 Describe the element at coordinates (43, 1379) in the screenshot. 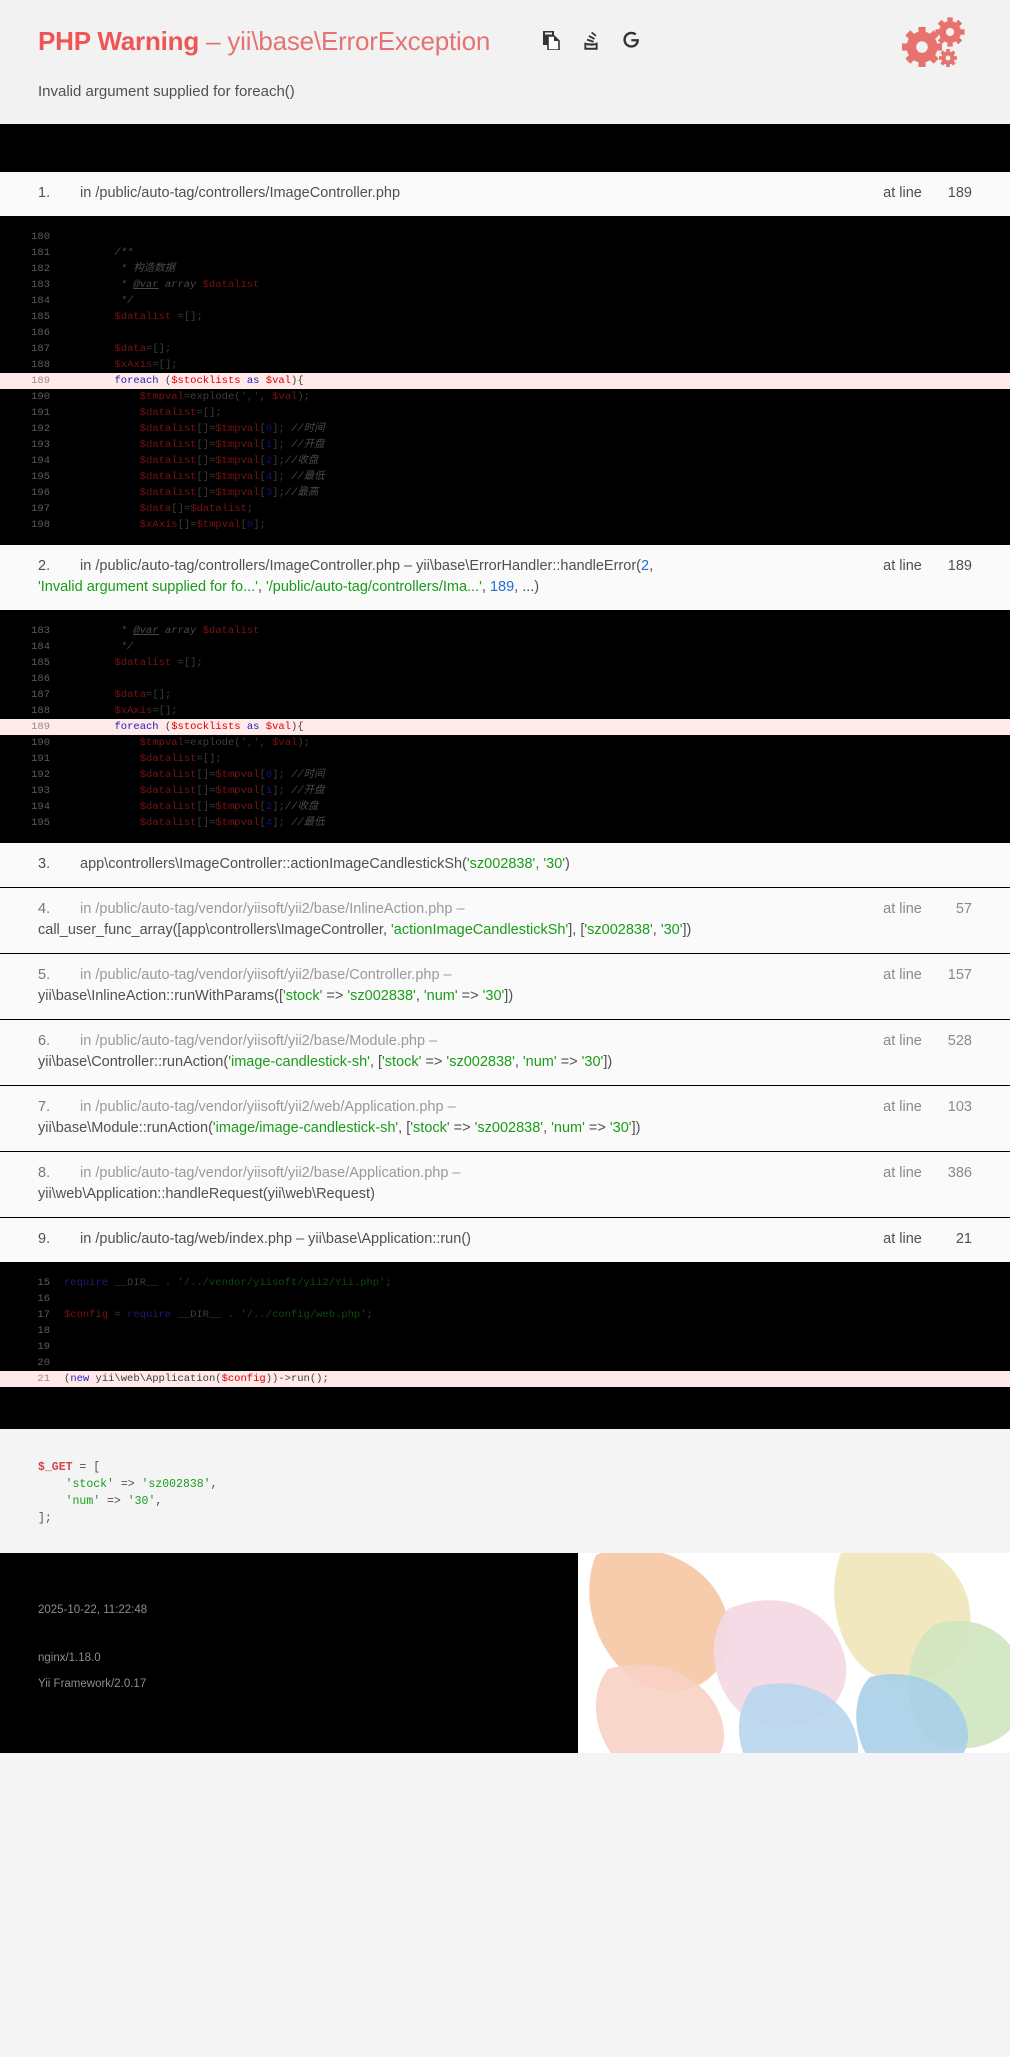

I see `code-line-number: 21` at that location.